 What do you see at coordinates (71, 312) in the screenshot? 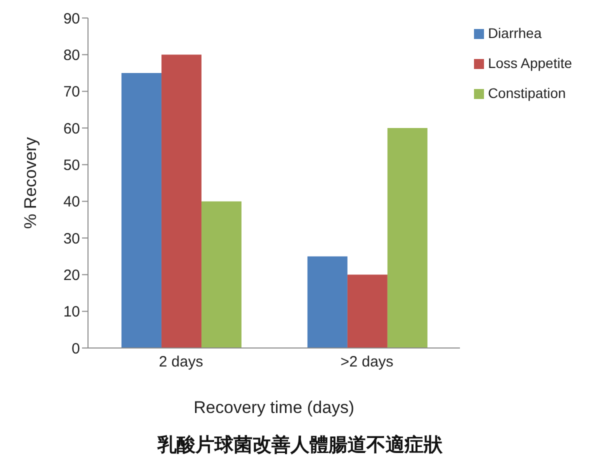
I see `y-tick-label: 10` at bounding box center [71, 312].